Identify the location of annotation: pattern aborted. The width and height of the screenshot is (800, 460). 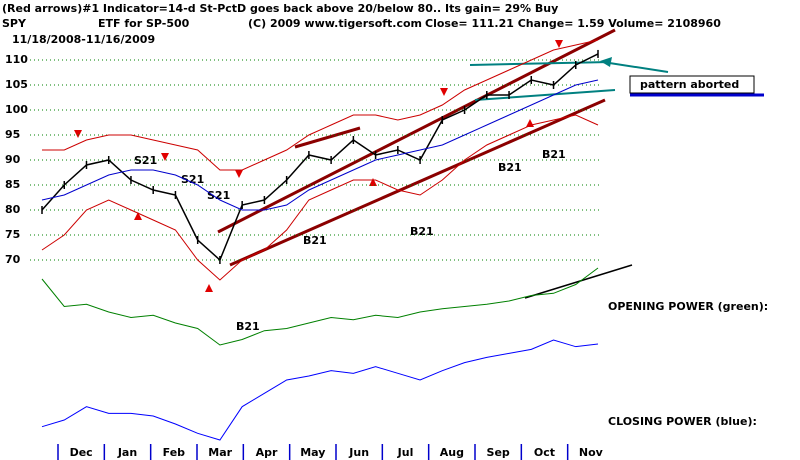
(689, 84).